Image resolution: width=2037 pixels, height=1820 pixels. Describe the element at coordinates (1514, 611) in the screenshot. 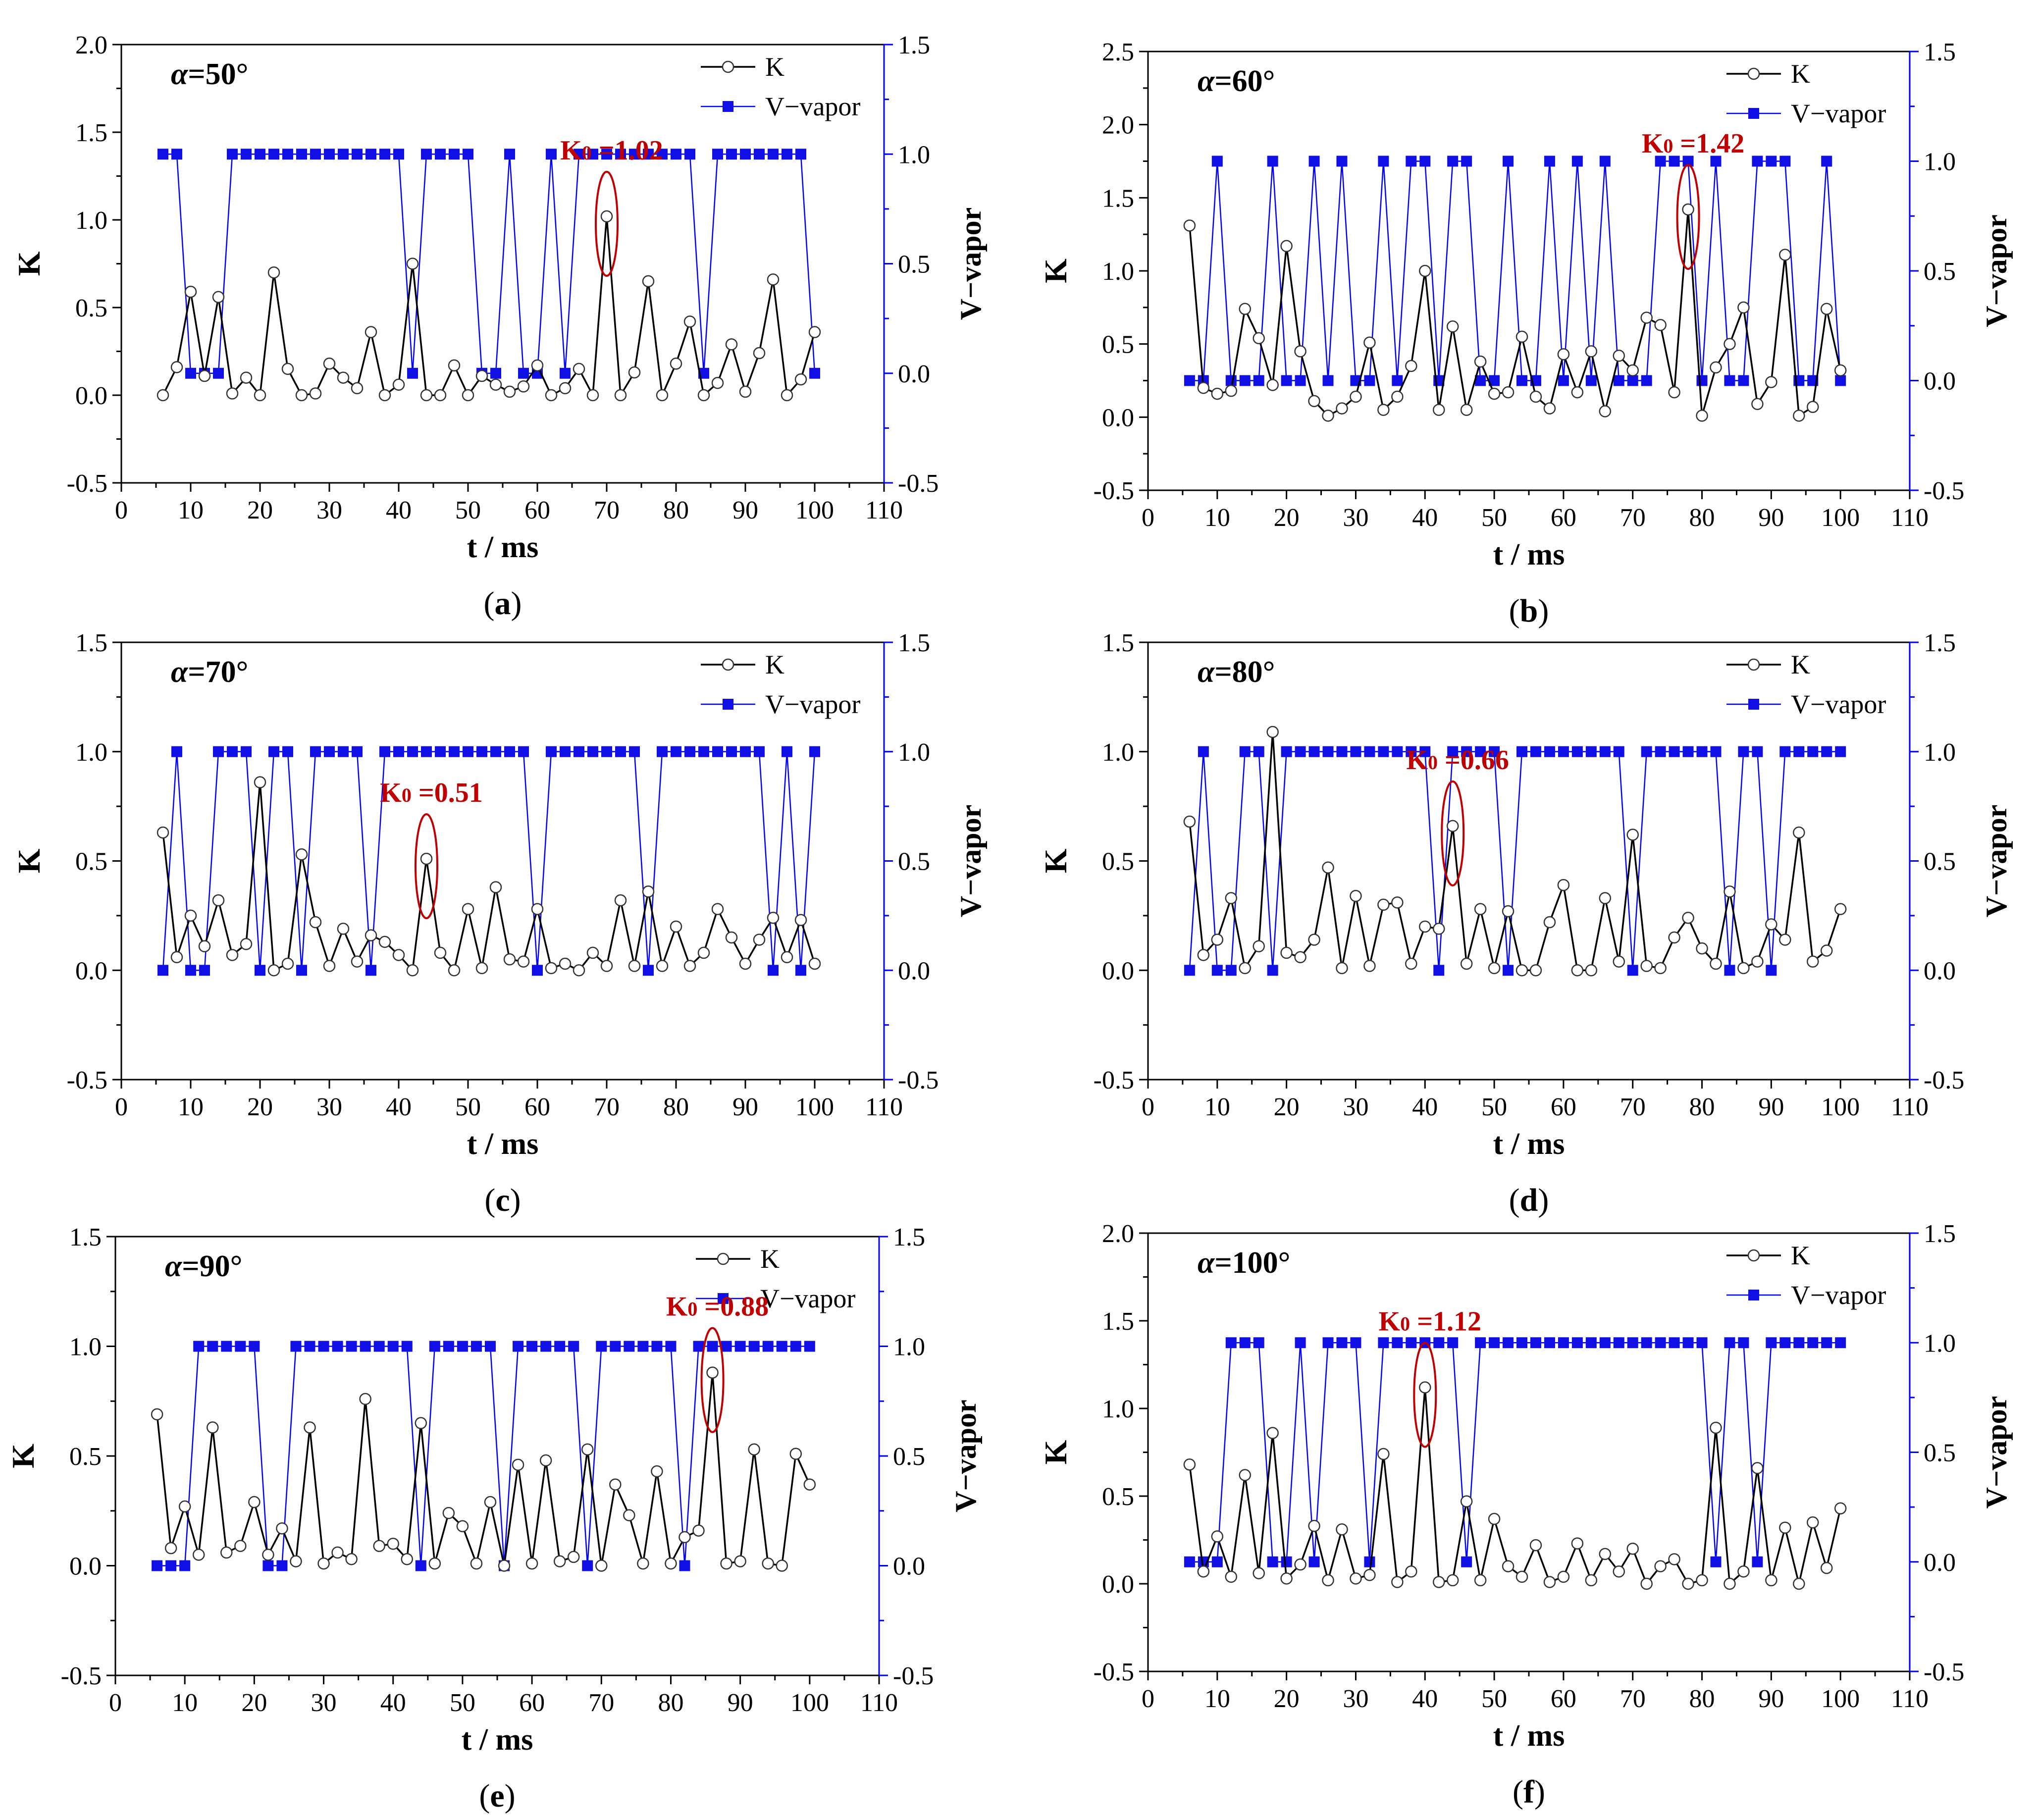

I see `caption-open-paren: (` at that location.